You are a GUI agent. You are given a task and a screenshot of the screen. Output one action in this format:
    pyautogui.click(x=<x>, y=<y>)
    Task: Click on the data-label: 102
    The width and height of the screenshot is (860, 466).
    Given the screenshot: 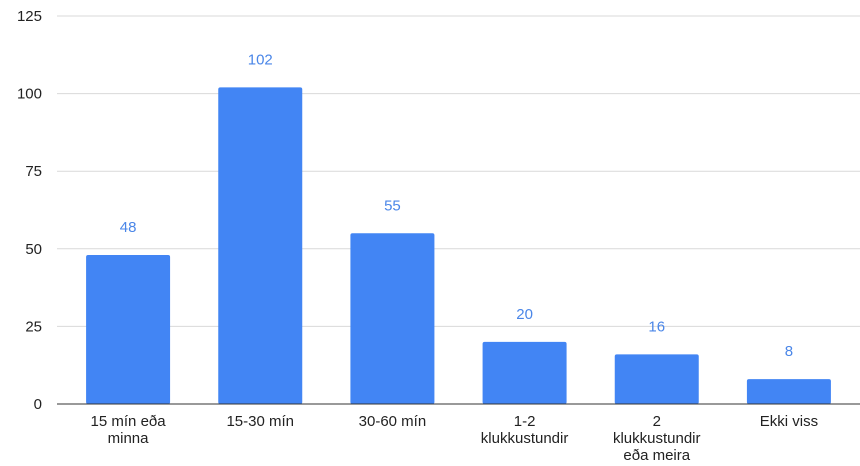 What is the action you would take?
    pyautogui.click(x=260, y=59)
    